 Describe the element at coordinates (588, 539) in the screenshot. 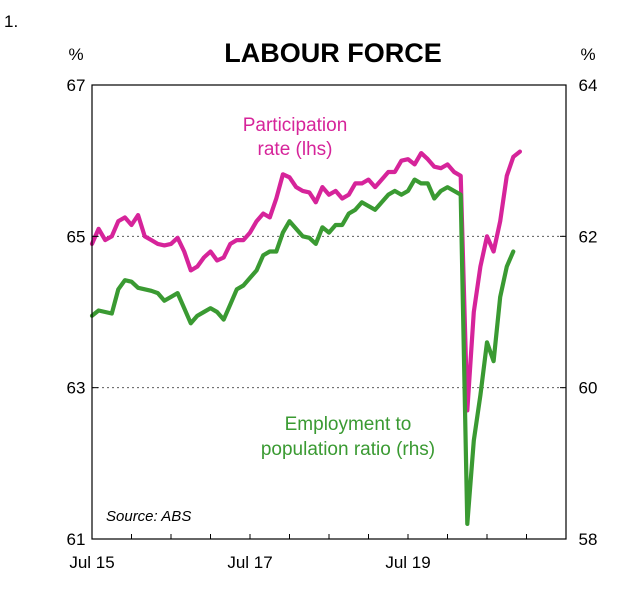

I see `right-tick-label-58: 58` at that location.